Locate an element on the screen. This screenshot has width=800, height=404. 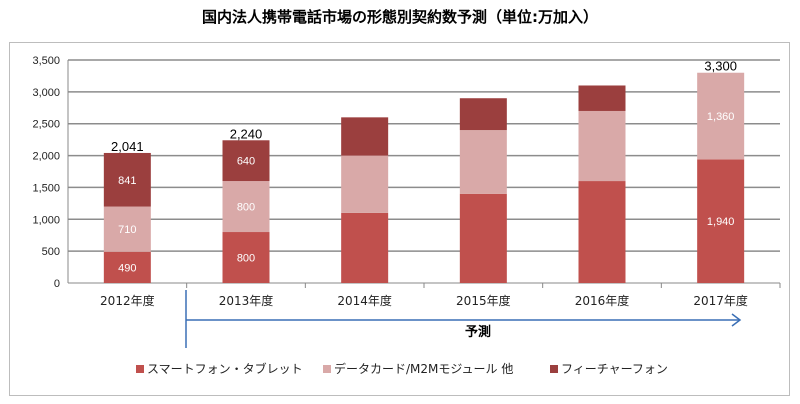
y-tick-label: 1,500 is located at coordinates (46, 188).